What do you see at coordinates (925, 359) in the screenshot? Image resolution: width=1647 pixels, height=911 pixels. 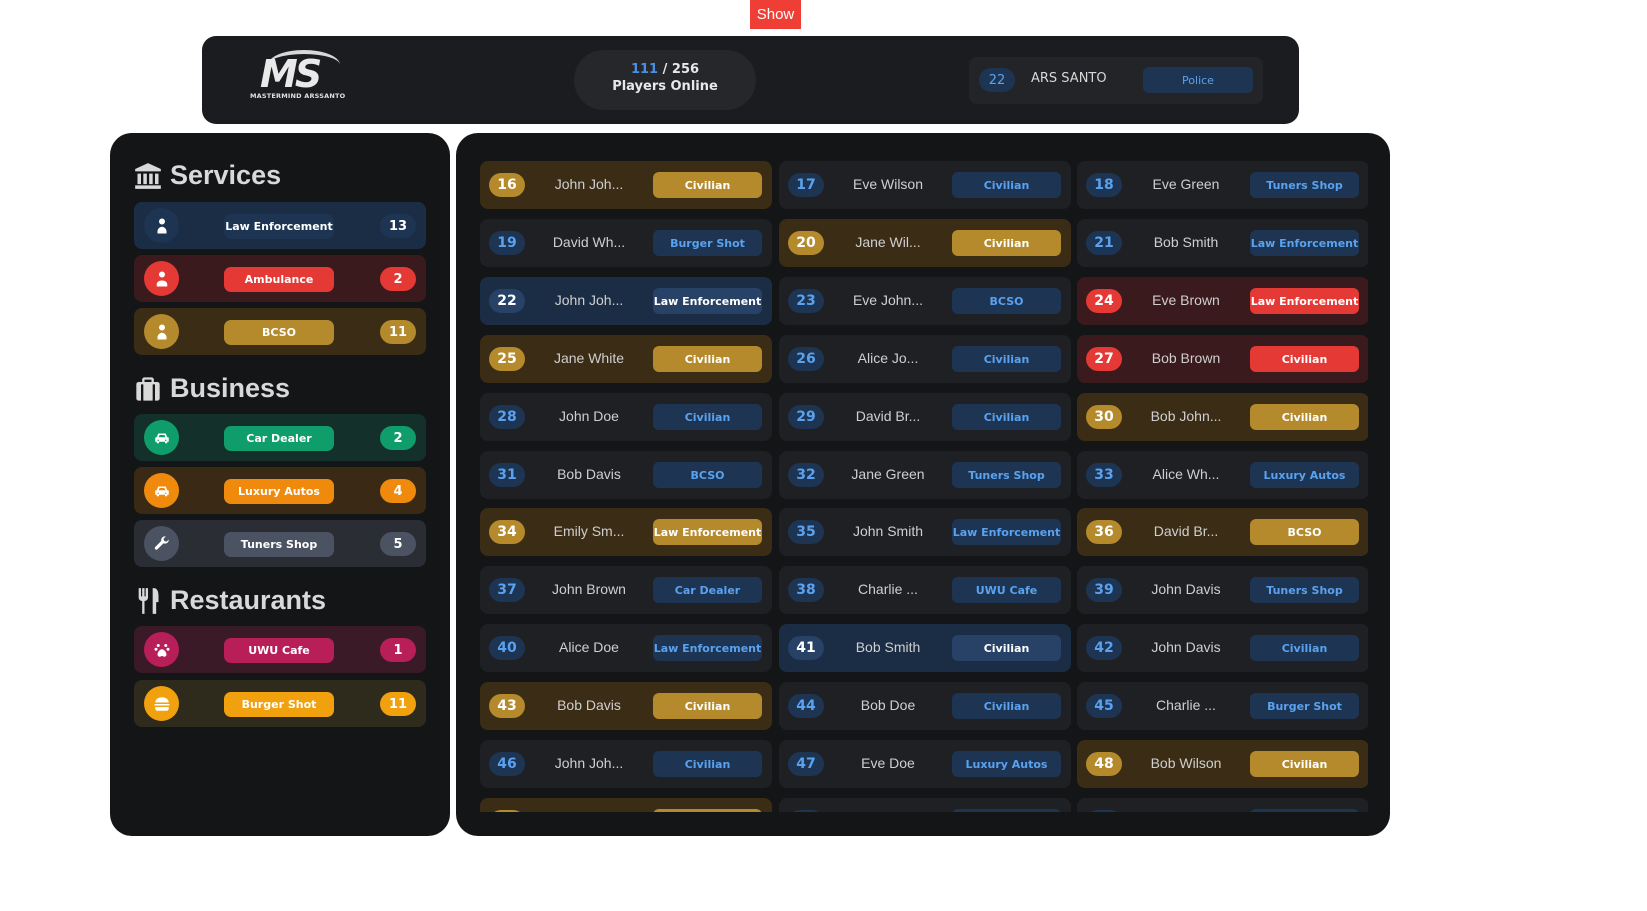 I see `player-card: 26 Alice Jo... Civilian` at bounding box center [925, 359].